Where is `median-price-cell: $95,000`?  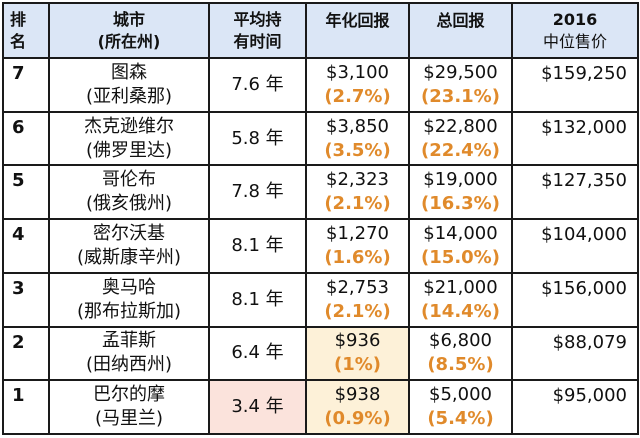 median-price-cell: $95,000 is located at coordinates (575, 407).